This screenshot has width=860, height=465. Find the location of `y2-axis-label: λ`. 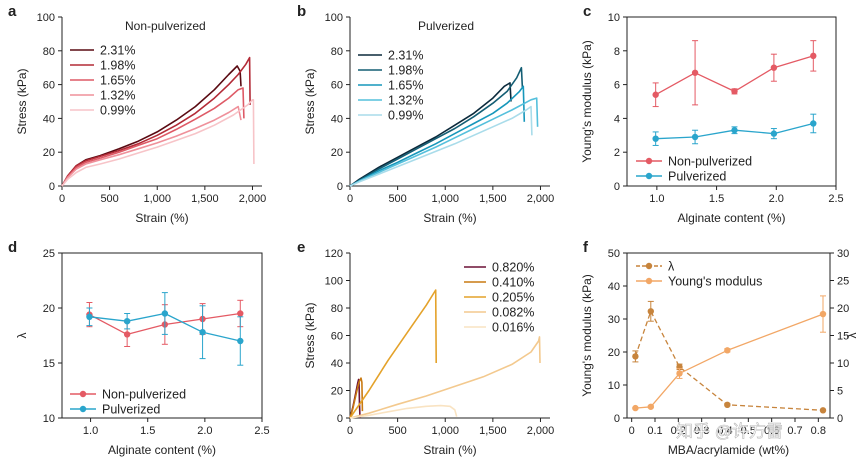

y2-axis-label: λ is located at coordinates (852, 336).